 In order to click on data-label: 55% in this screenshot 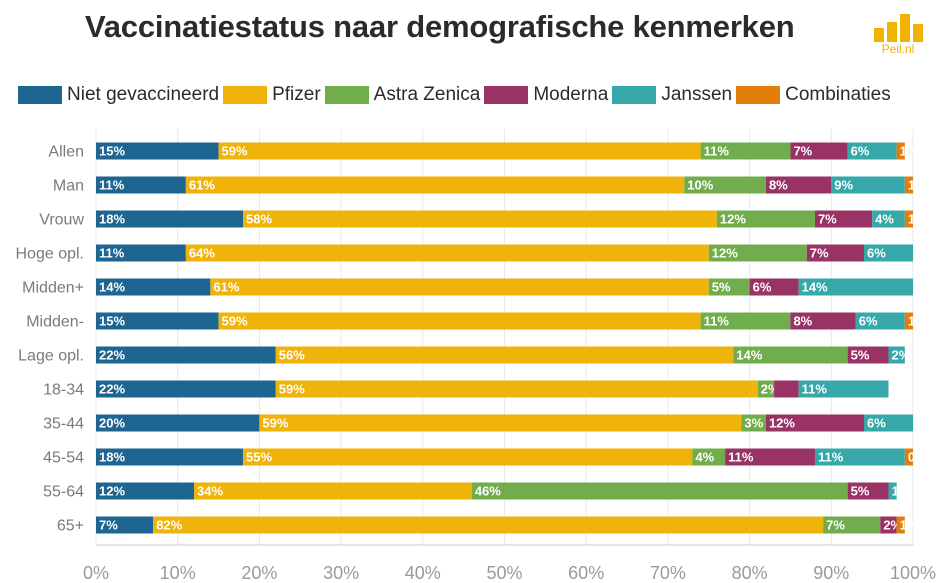, I will do `click(259, 457)`.